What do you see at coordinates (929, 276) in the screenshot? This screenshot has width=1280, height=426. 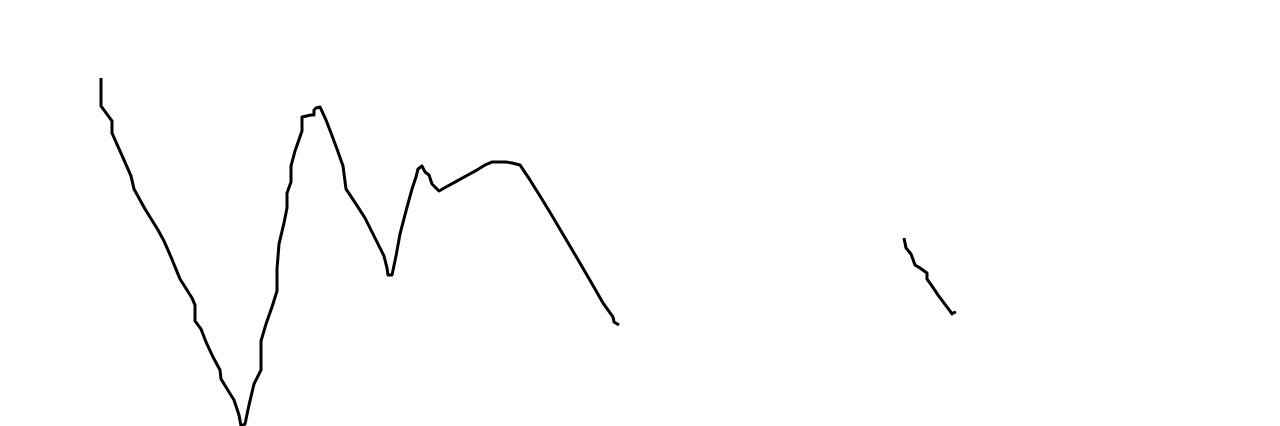 I see `freehand-stroke-small` at bounding box center [929, 276].